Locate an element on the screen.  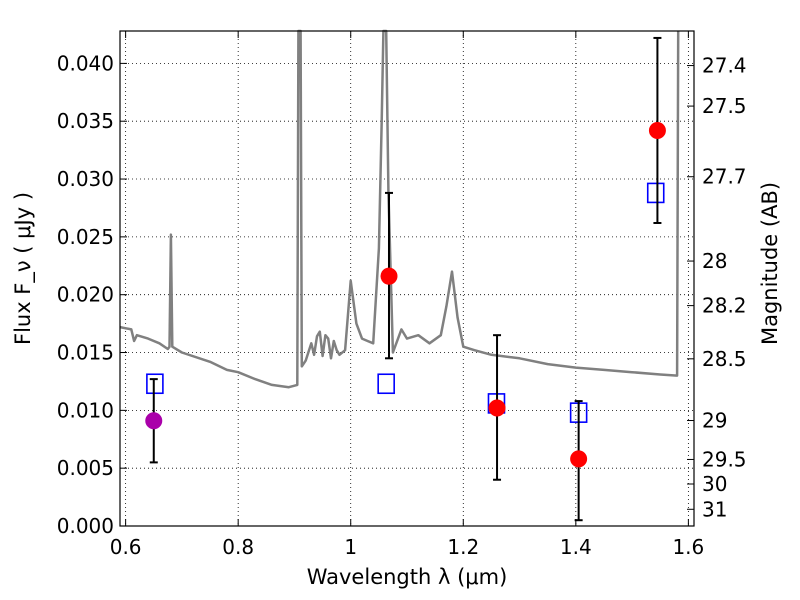
x-tick-label: 0.6 is located at coordinates (126, 547).